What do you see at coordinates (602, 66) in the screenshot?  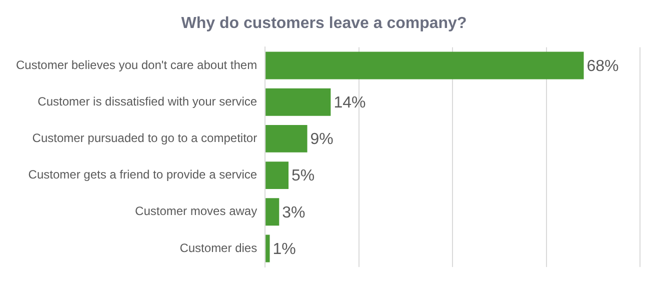 I see `data-label: 68%` at bounding box center [602, 66].